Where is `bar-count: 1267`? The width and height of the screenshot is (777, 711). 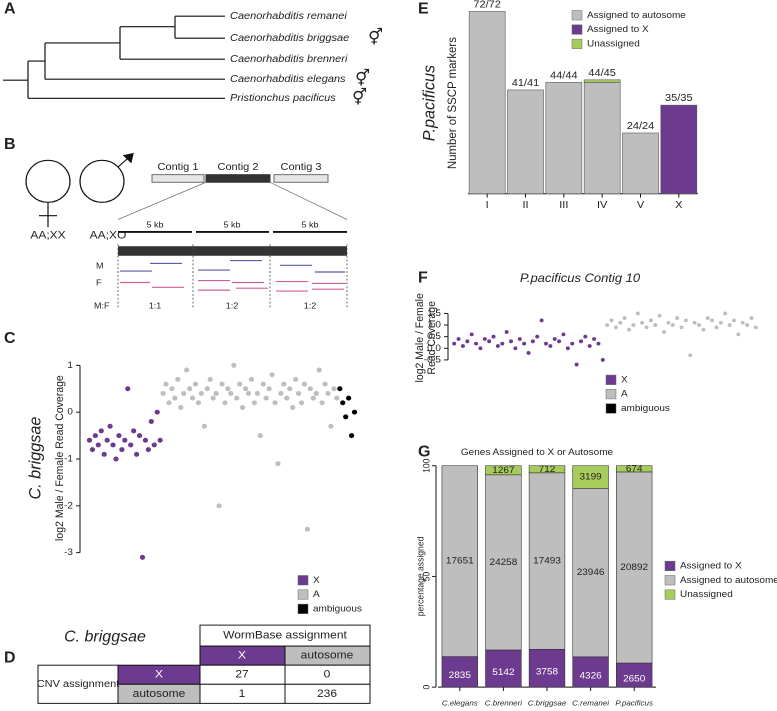 bar-count: 1267 is located at coordinates (503, 470).